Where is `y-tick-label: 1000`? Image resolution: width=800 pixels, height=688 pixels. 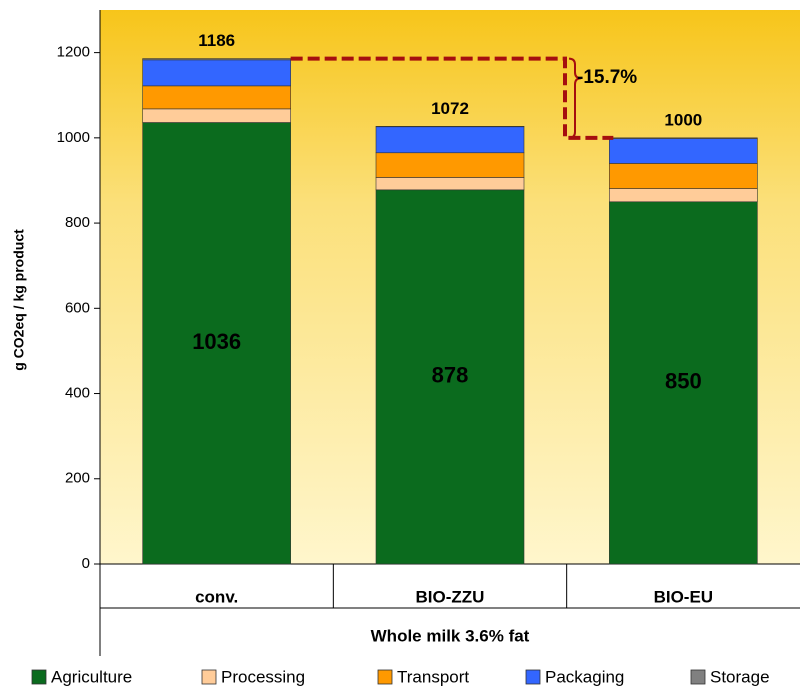
y-tick-label: 1000 is located at coordinates (73, 137).